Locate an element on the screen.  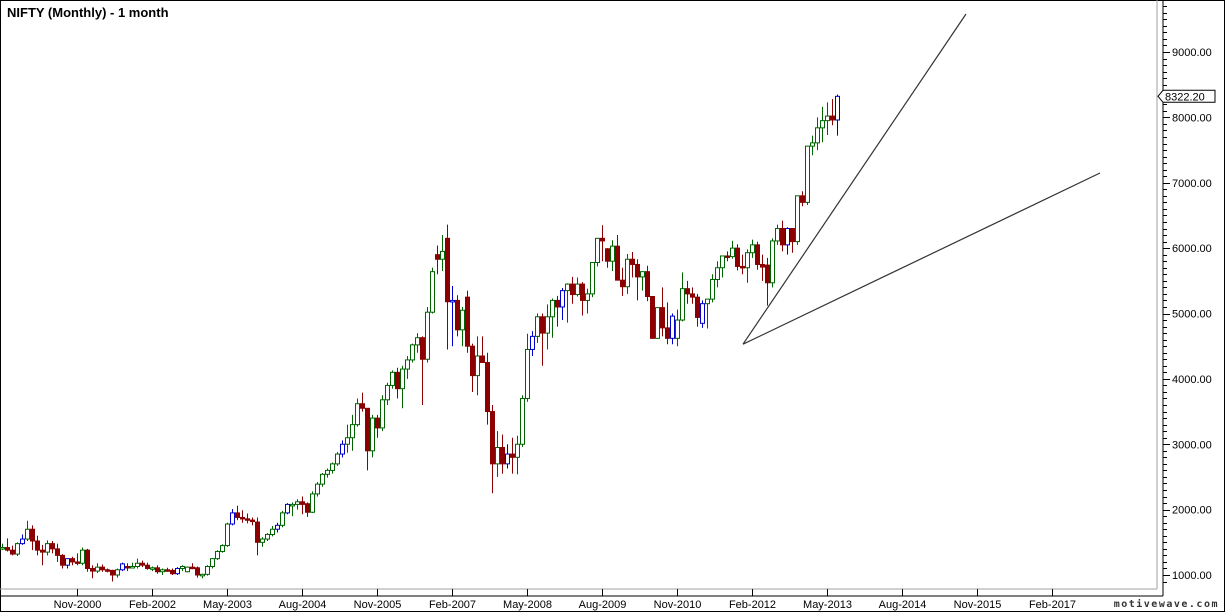
y-tick-label: 7000.00 is located at coordinates (1192, 184).